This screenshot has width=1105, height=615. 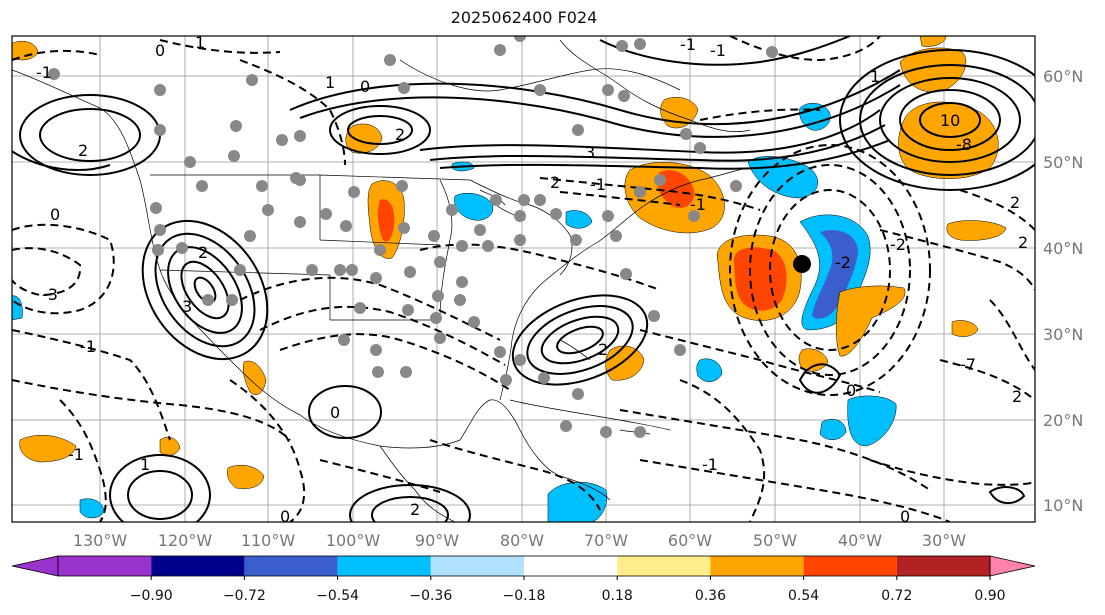 What do you see at coordinates (1063, 76) in the screenshot?
I see `latitude-label: 60°N` at bounding box center [1063, 76].